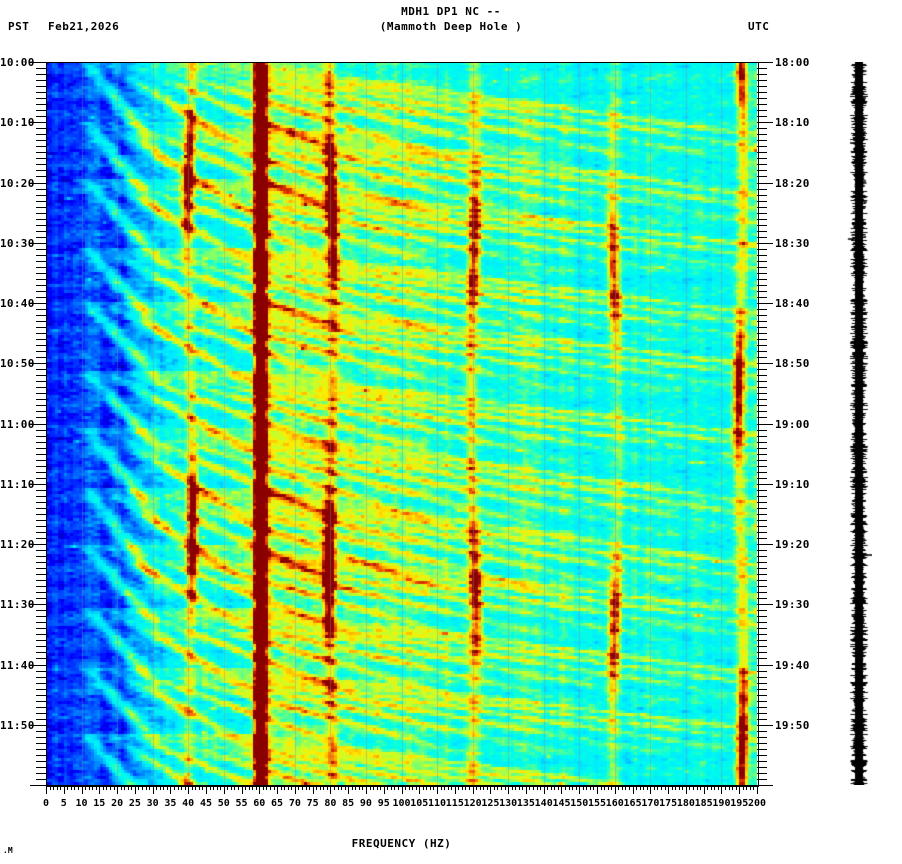  I want to click on frequency-tick-label: 50, so click(223, 803).